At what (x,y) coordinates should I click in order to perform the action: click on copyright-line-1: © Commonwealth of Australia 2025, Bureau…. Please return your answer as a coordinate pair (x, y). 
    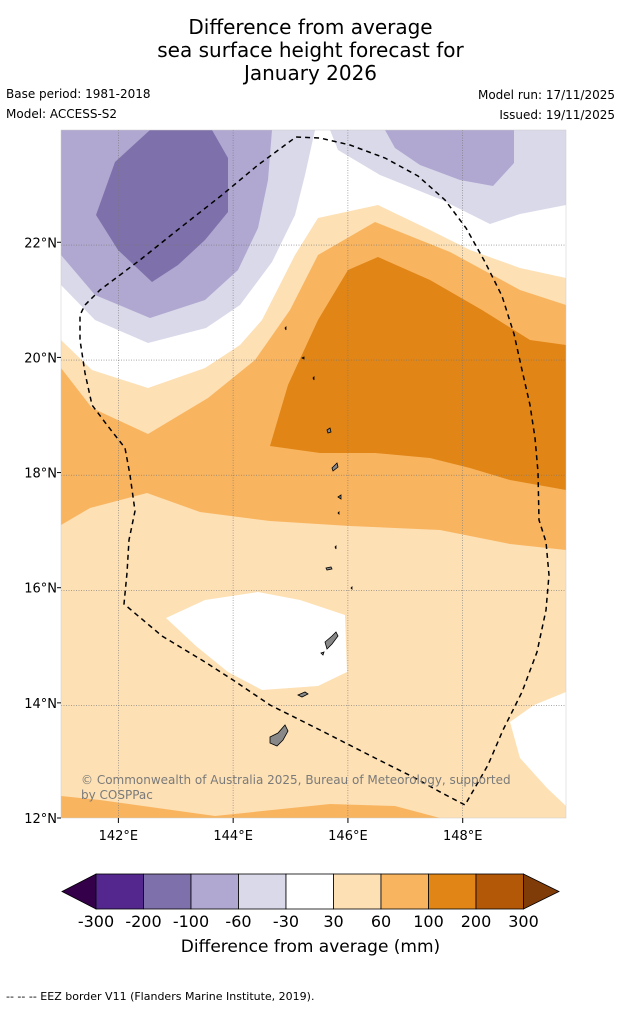
    Looking at the image, I should click on (296, 780).